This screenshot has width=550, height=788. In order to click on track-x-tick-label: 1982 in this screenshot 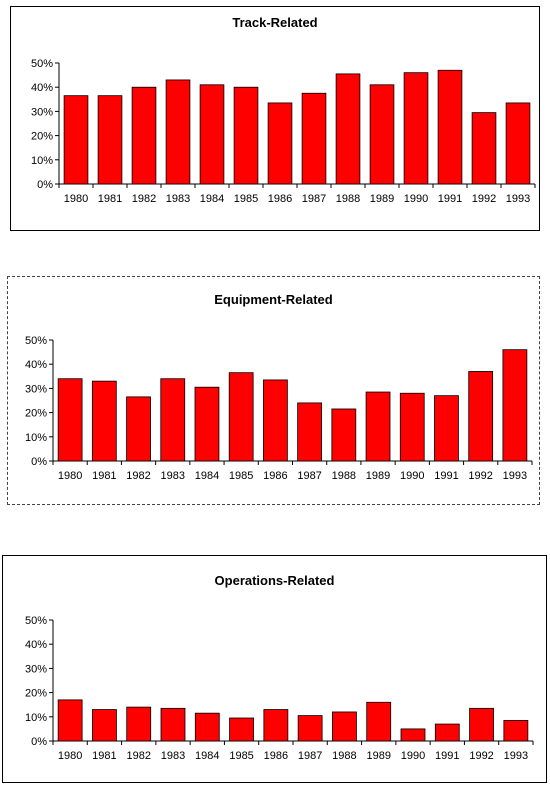, I will do `click(144, 199)`.